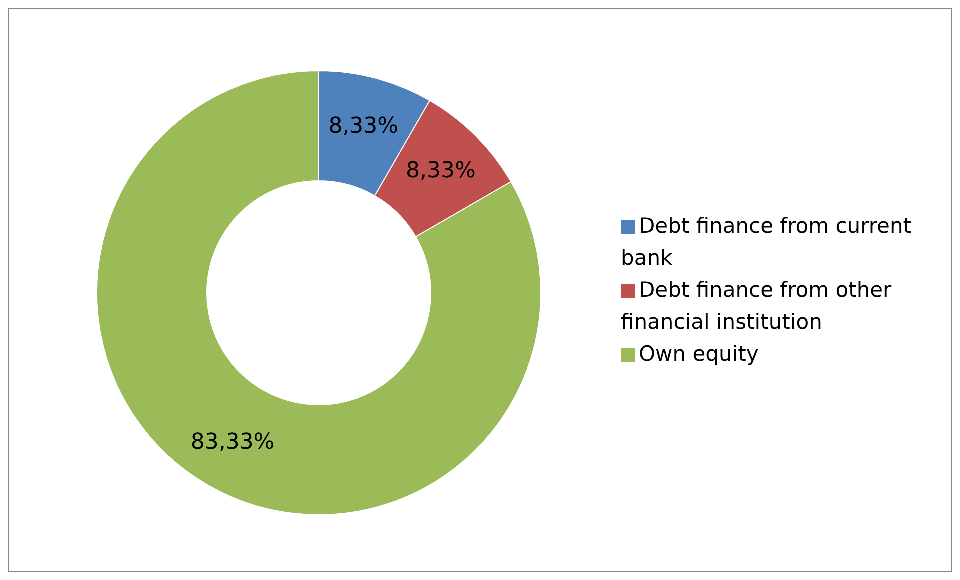 This screenshot has height=580, width=960. What do you see at coordinates (699, 354) in the screenshot?
I see `legend-label: Own equity` at bounding box center [699, 354].